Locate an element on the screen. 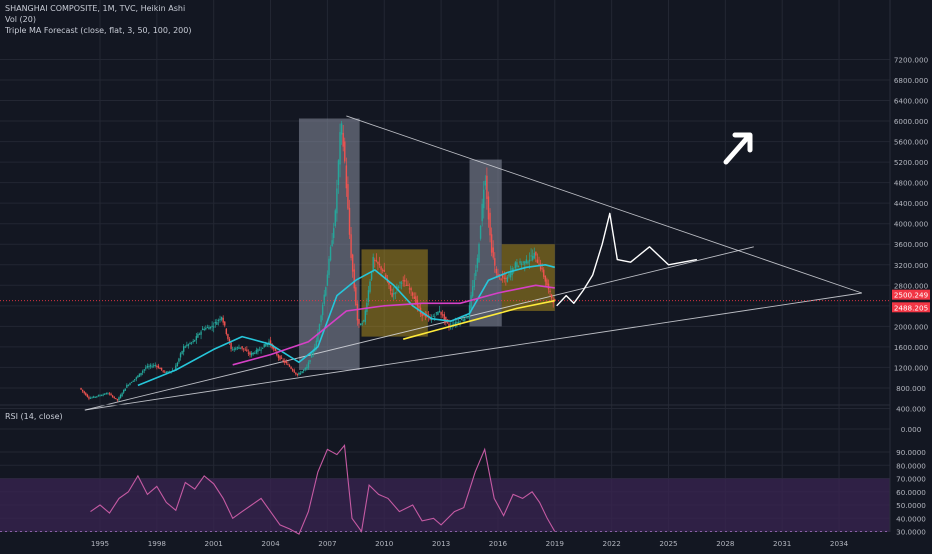 This screenshot has height=554, width=932. rsi-overbought-oversold-band is located at coordinates (445, 505).